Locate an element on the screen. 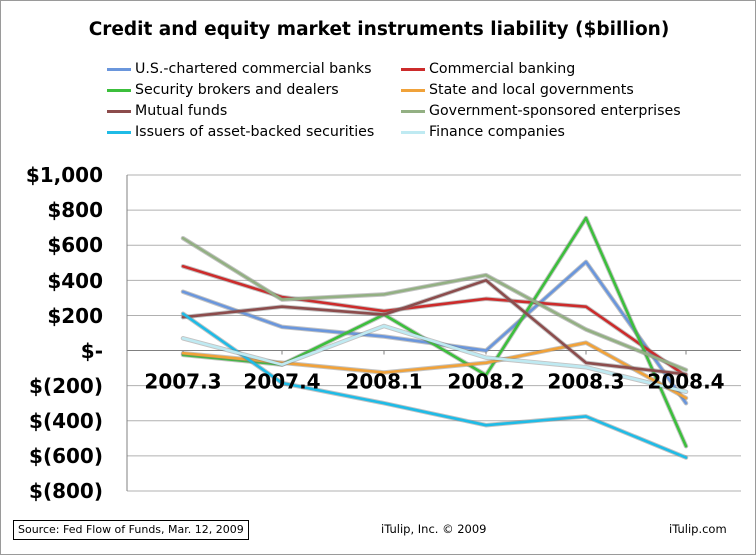 This screenshot has width=756, height=556. legend-label: Commercial banking is located at coordinates (502, 69).